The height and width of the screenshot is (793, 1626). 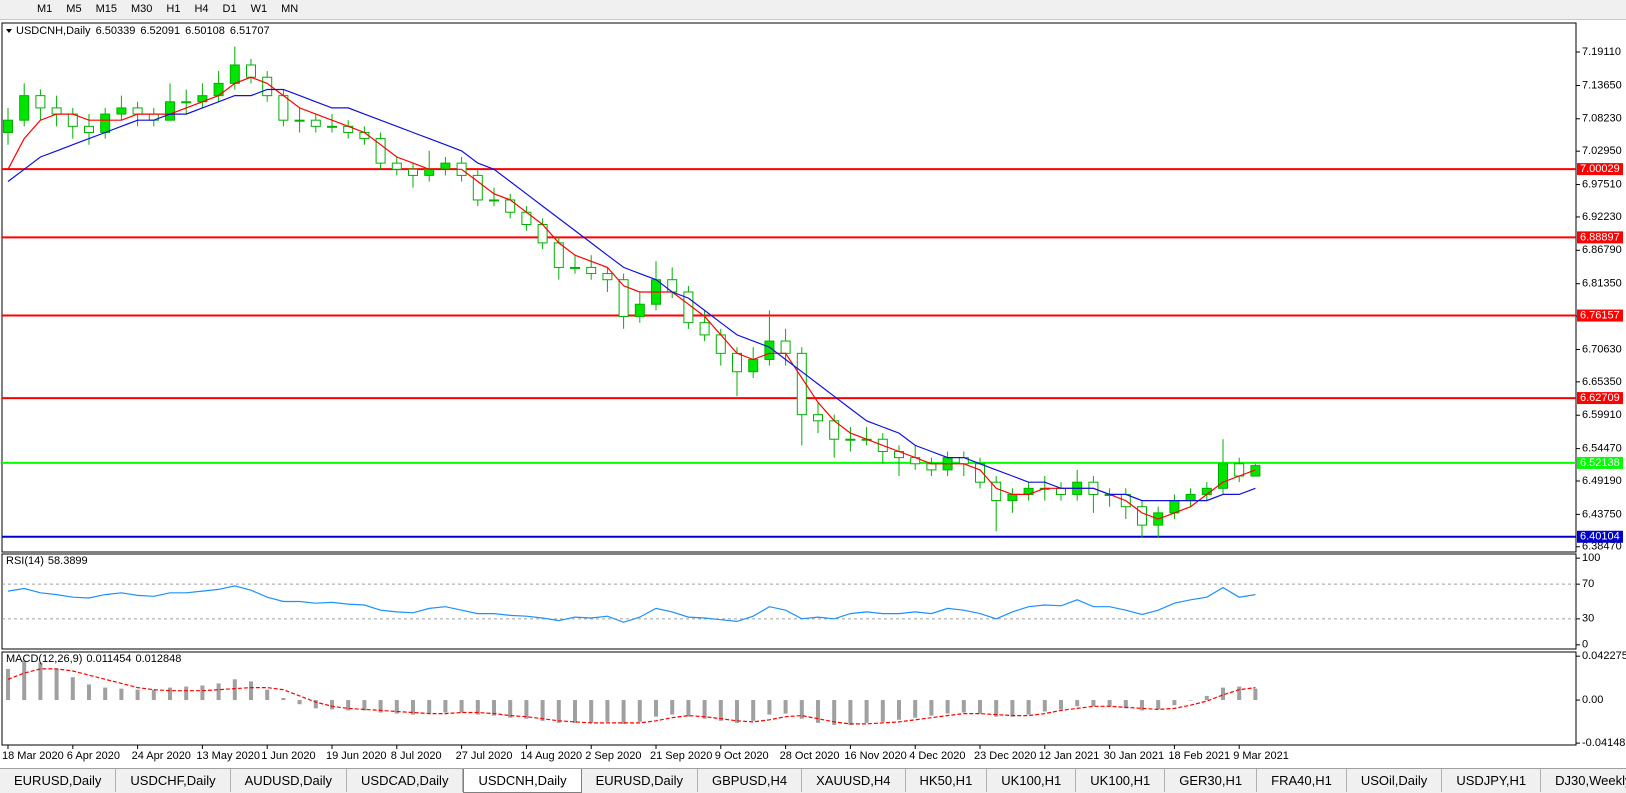 I want to click on indicator-header: MACD(12,26,9) 0.011454 0.012848, so click(x=93, y=659).